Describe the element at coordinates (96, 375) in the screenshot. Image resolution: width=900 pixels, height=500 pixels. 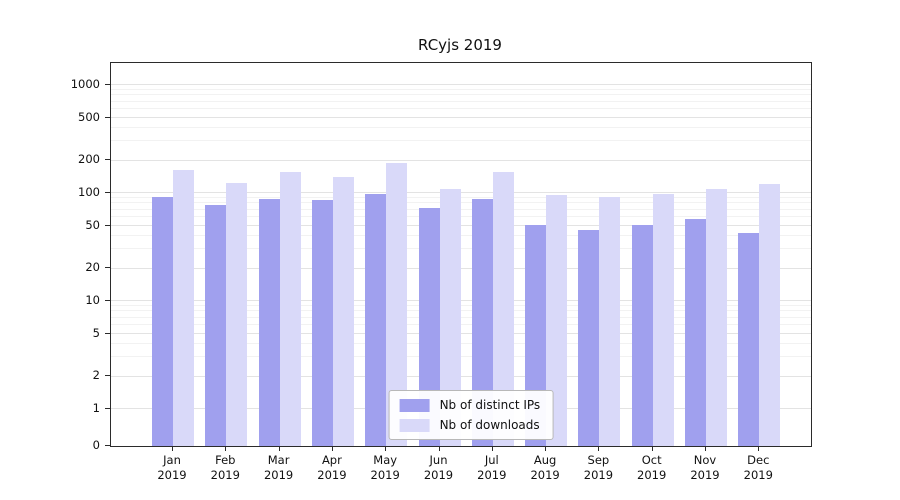
I see `y-tick-label: 2` at that location.